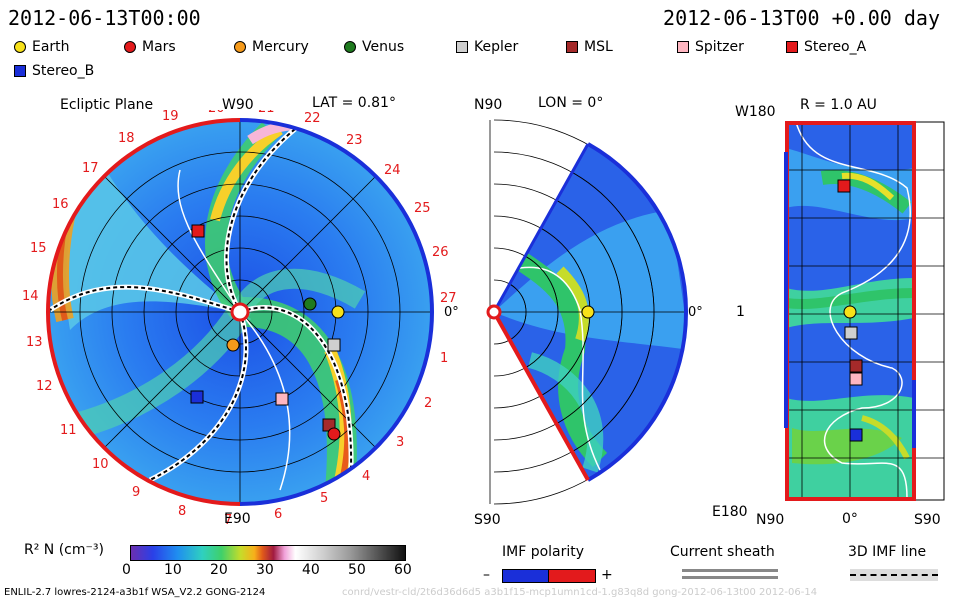  I want to click on sector-label: 24, so click(392, 170).